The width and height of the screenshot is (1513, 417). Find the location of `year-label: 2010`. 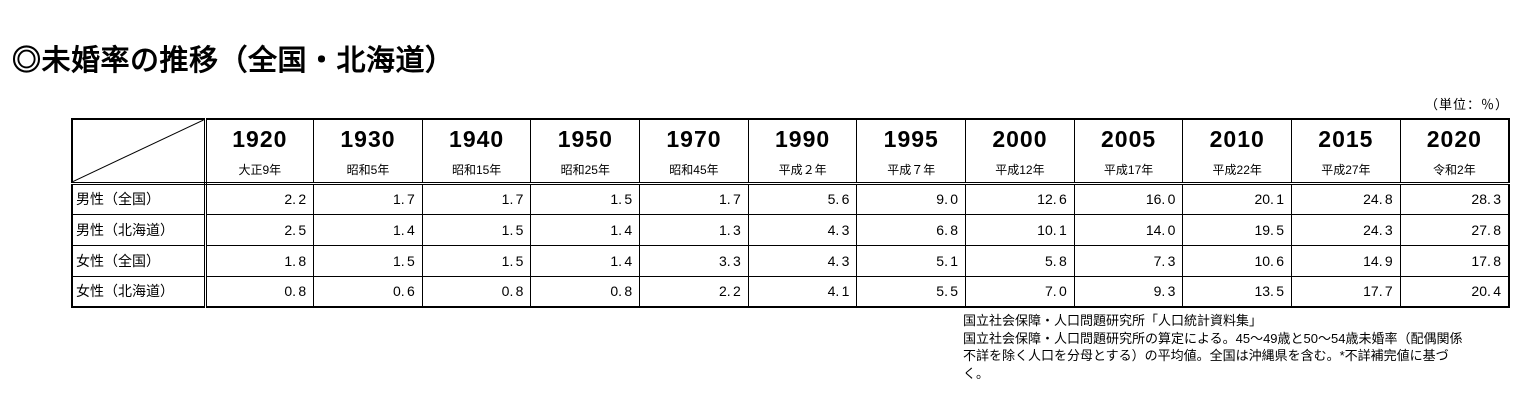

year-label: 2010 is located at coordinates (1237, 138).